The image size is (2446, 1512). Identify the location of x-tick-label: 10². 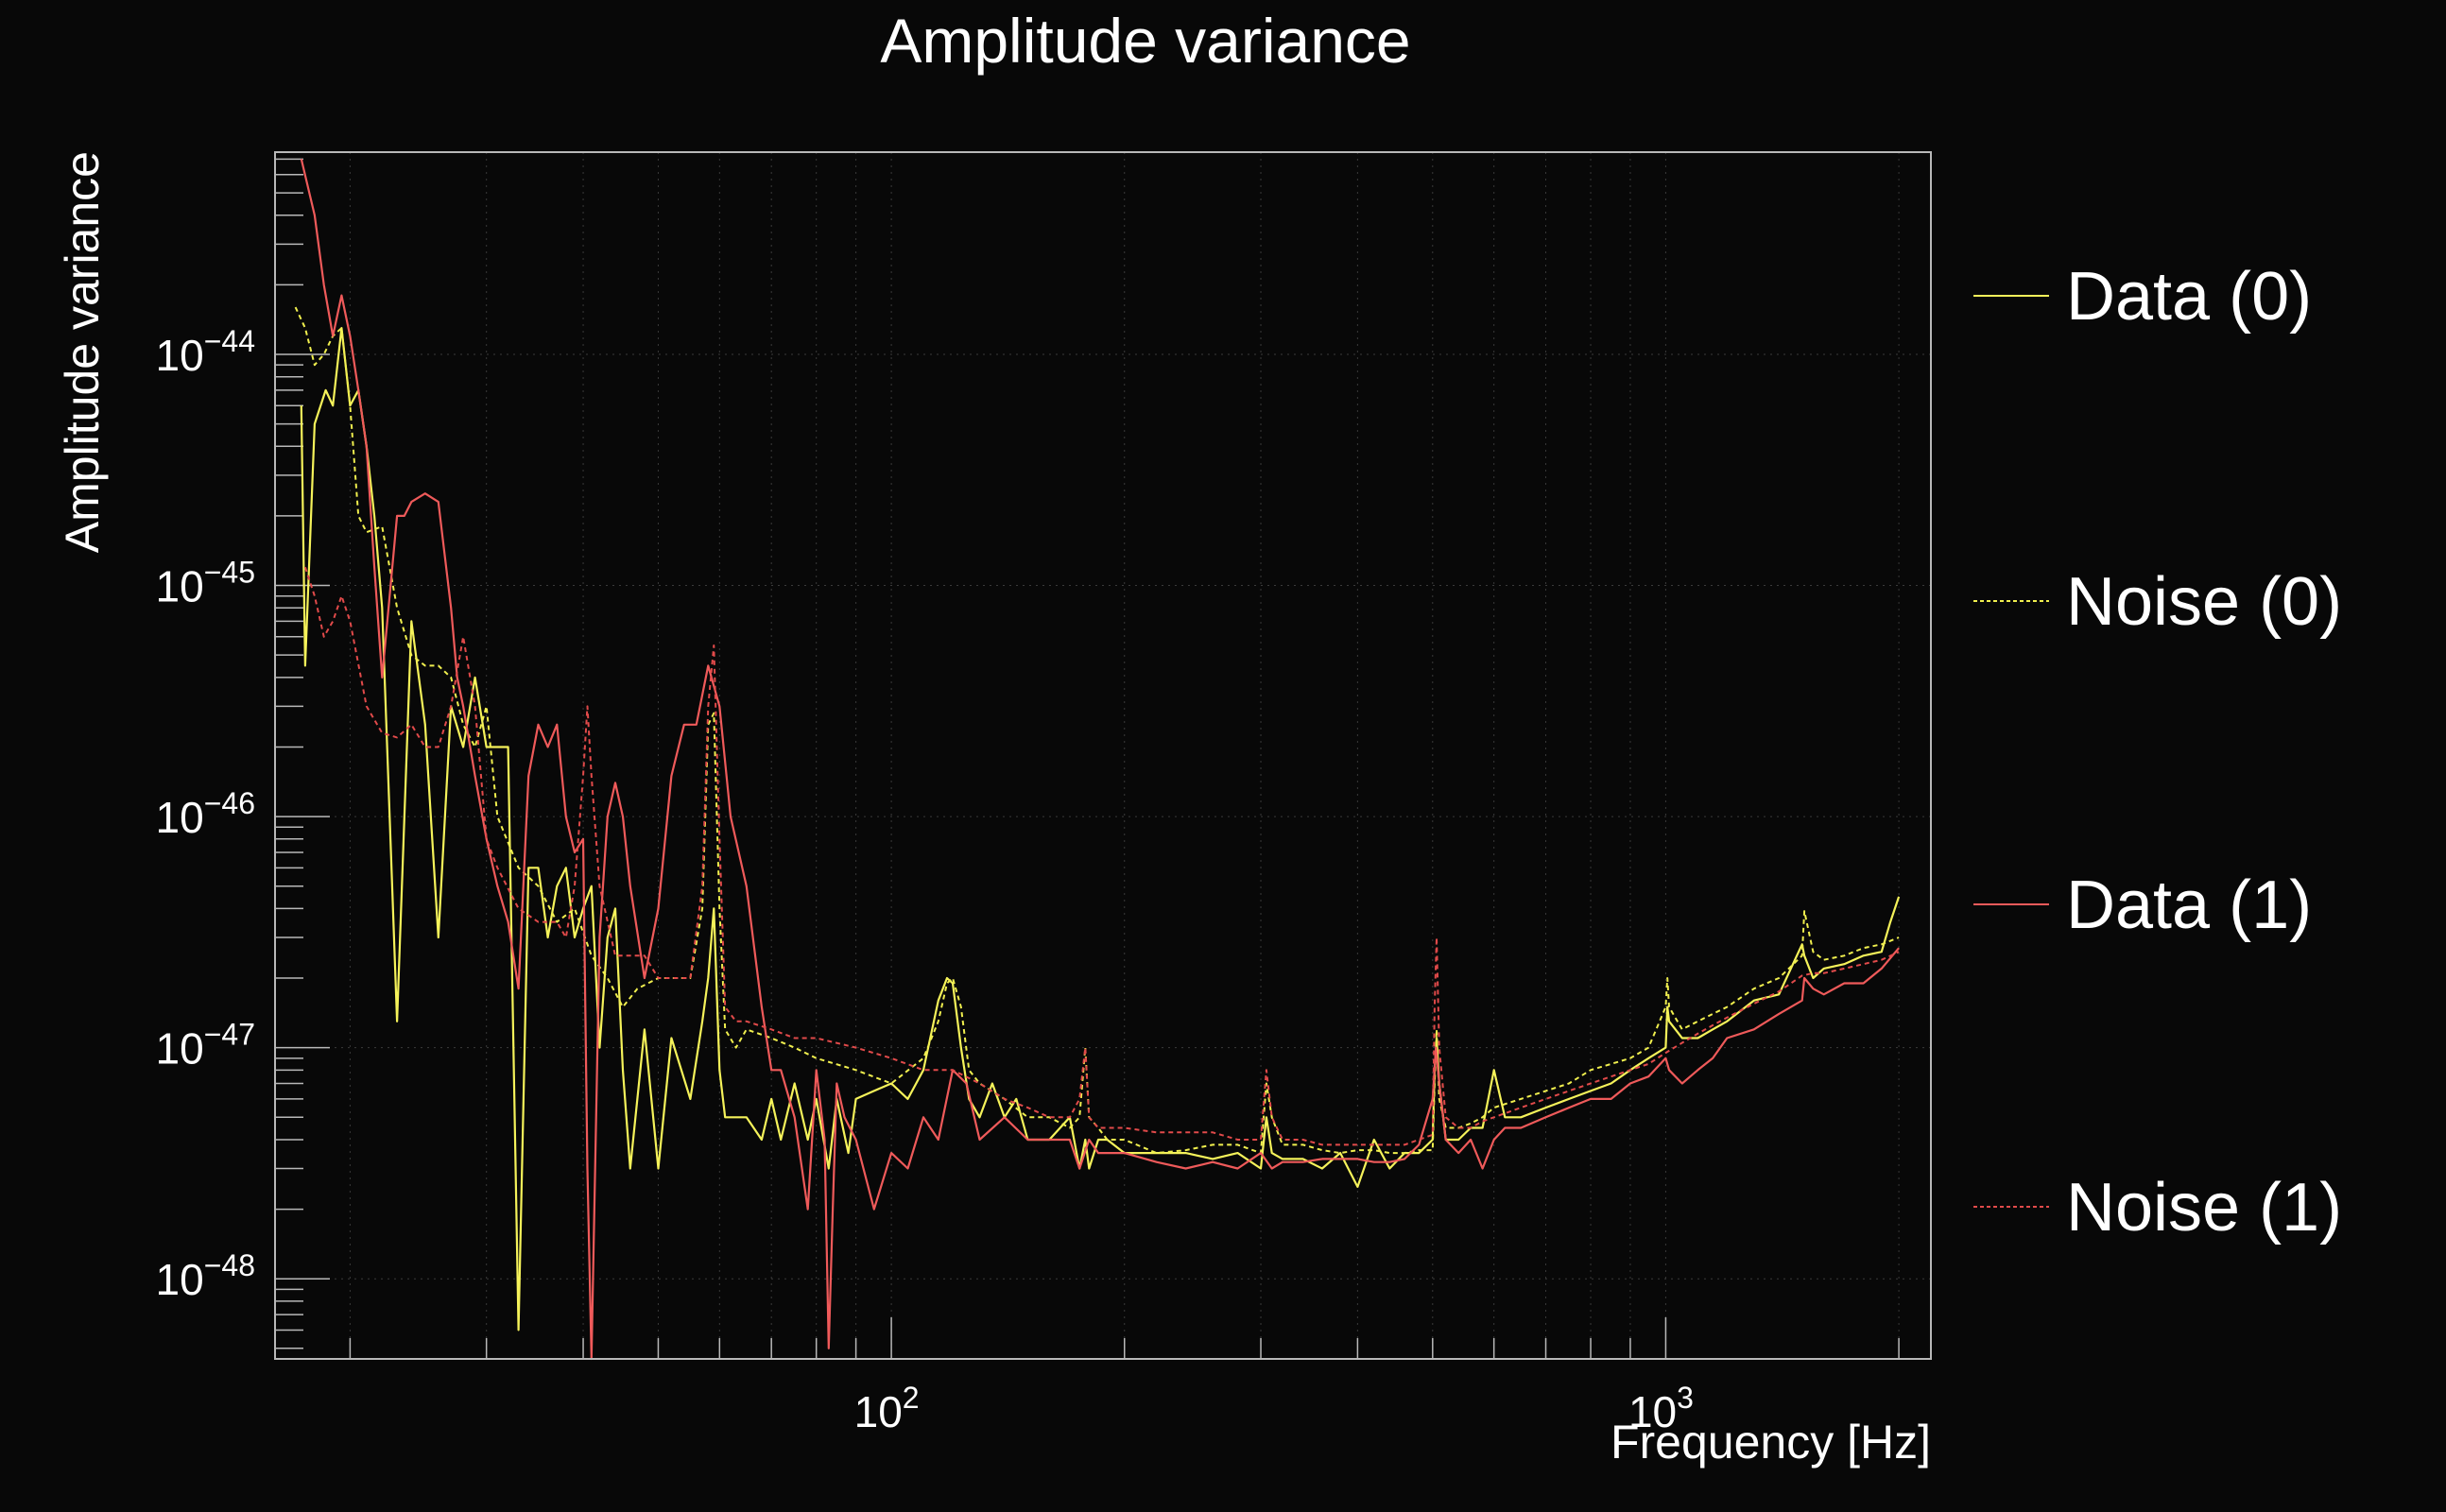
(887, 1408).